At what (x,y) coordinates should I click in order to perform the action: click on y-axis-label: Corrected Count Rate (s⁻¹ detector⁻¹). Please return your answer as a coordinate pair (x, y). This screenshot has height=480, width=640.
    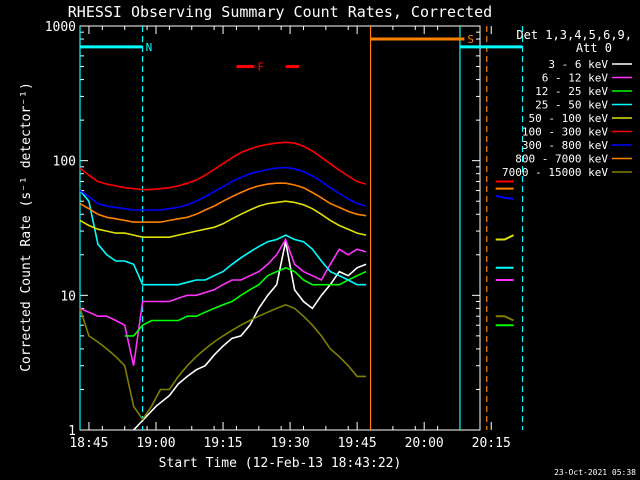
    Looking at the image, I should click on (26, 227).